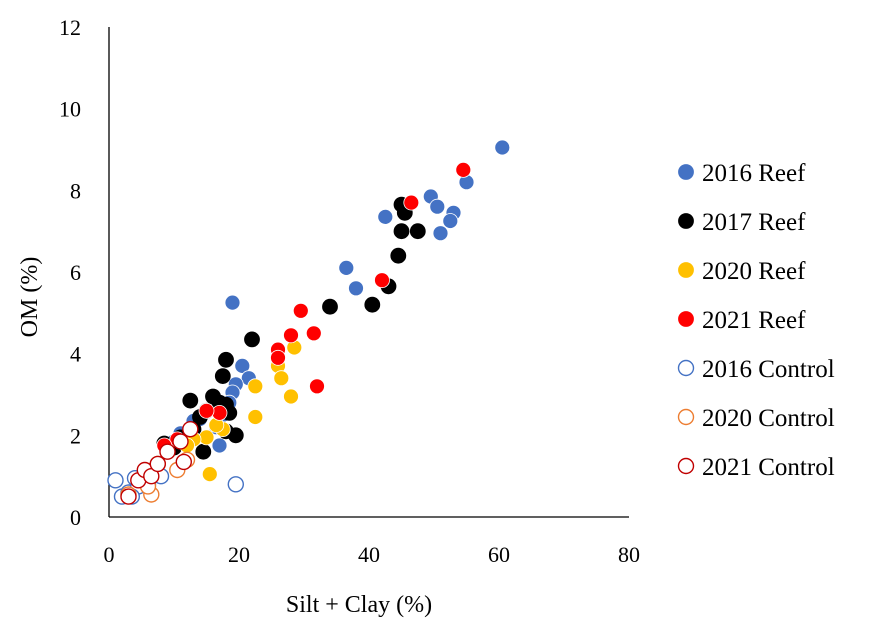 This screenshot has height=619, width=870. What do you see at coordinates (75, 272) in the screenshot?
I see `y-tick-label: 6` at bounding box center [75, 272].